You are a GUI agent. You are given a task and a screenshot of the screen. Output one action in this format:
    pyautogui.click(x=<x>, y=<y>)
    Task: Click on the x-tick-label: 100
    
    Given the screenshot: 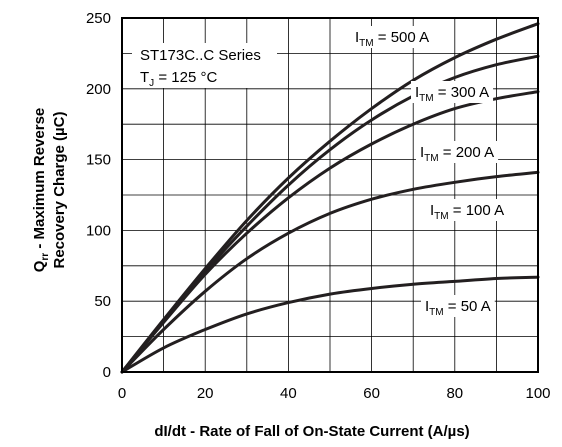 What is the action you would take?
    pyautogui.click(x=537, y=393)
    